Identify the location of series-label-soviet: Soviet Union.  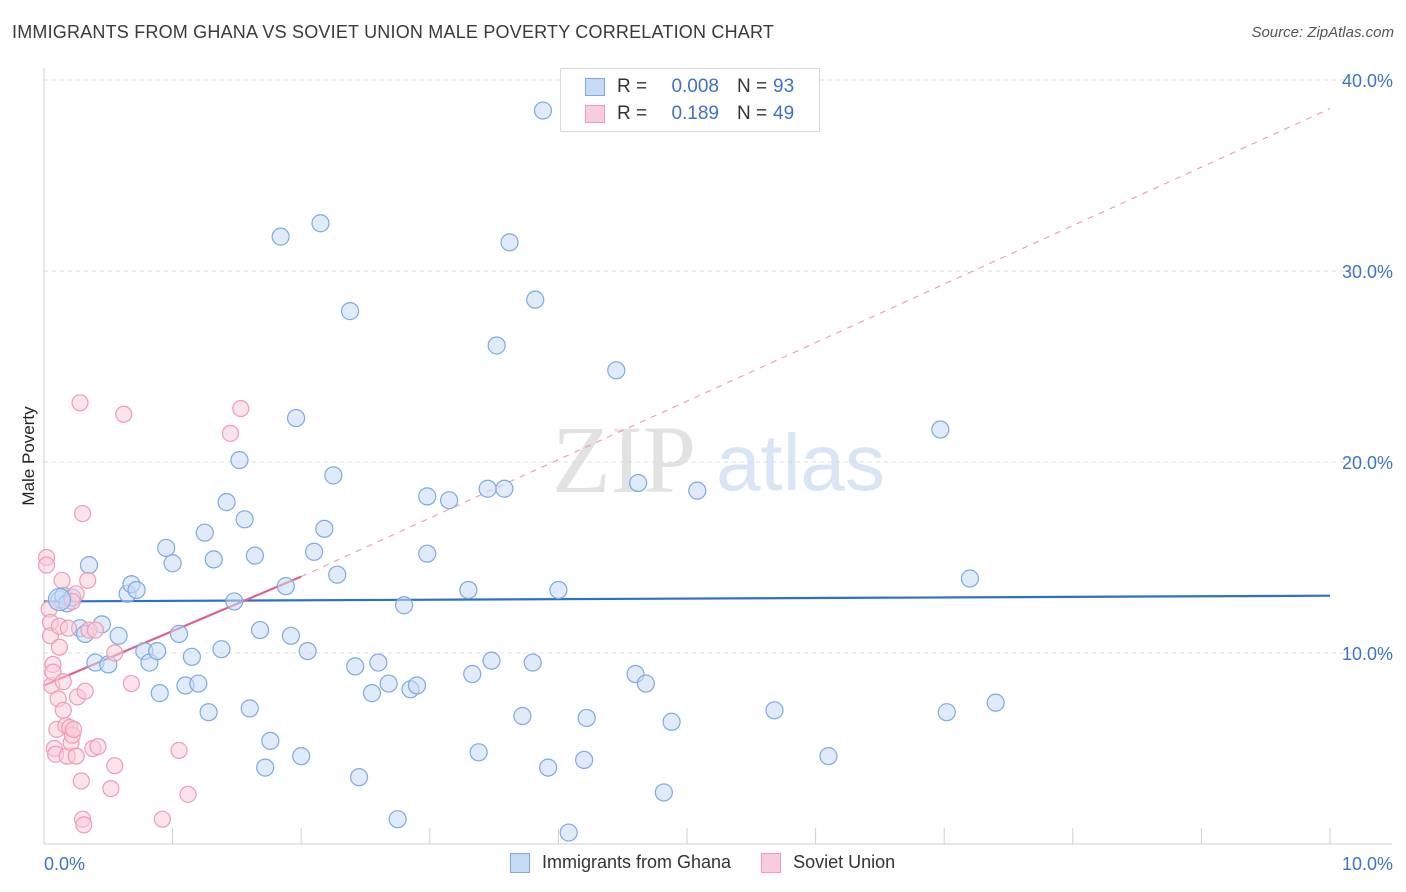
(844, 862).